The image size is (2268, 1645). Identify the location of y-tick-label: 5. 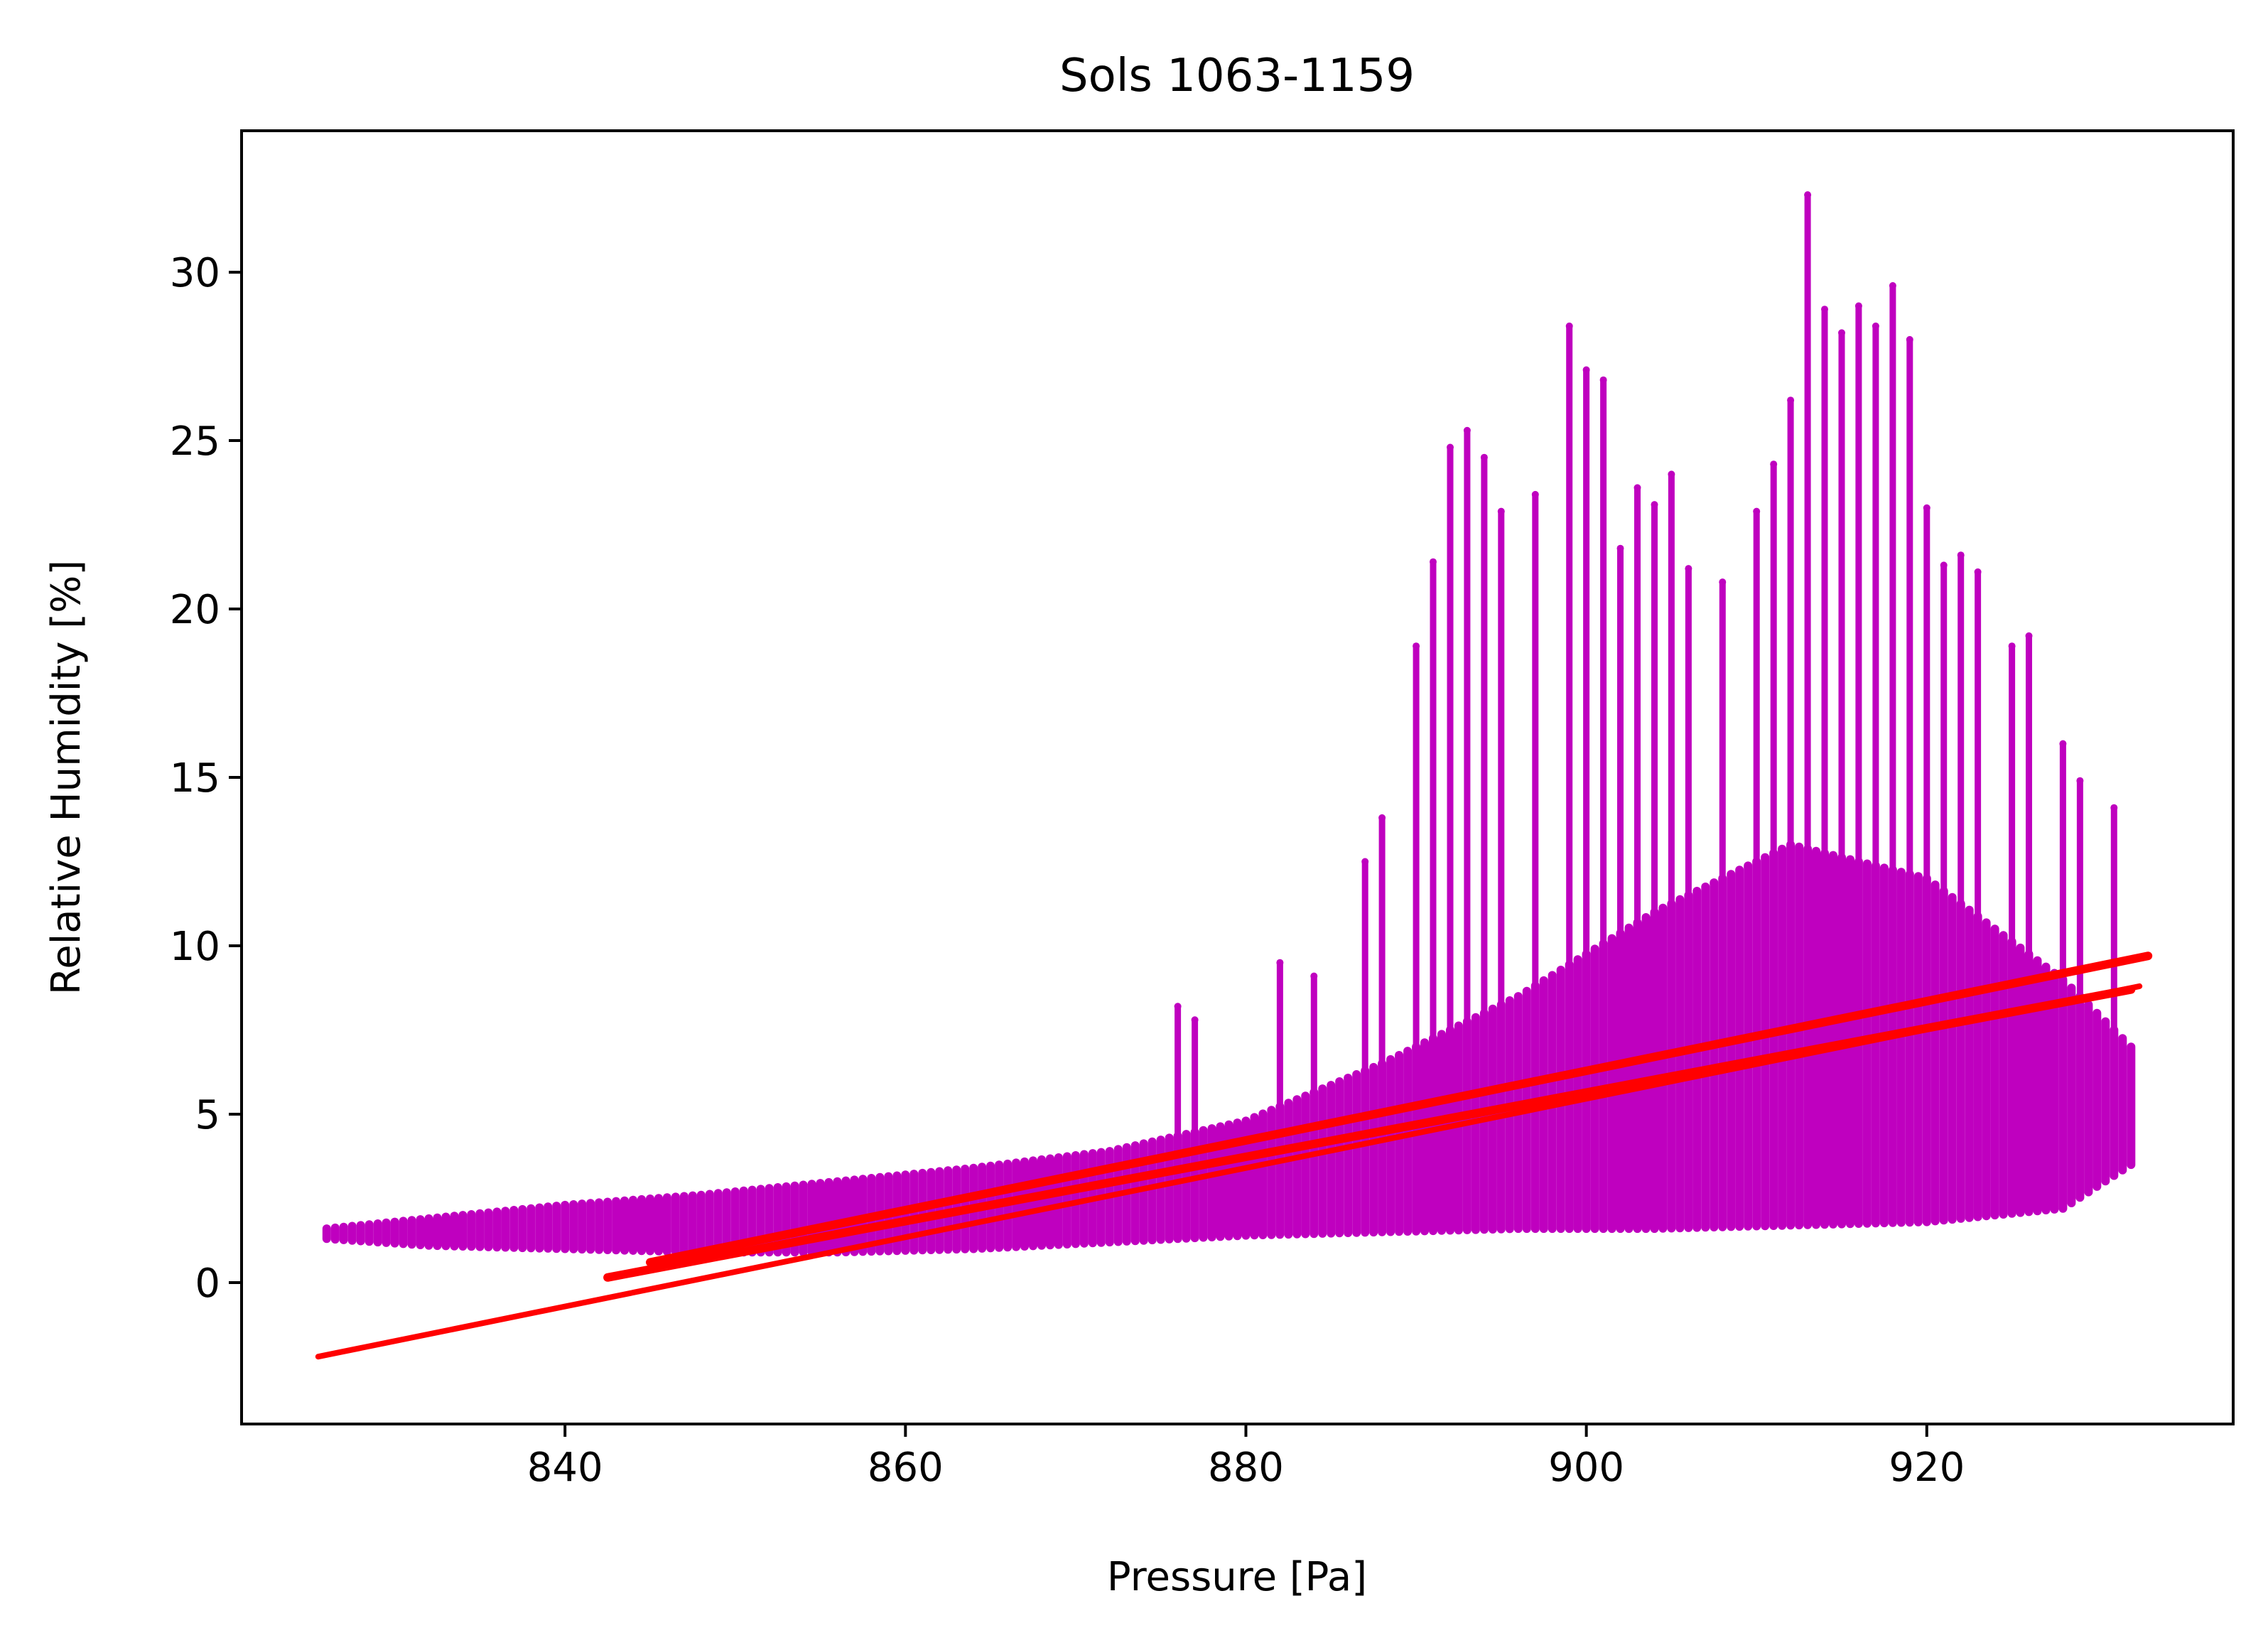
(208, 1115).